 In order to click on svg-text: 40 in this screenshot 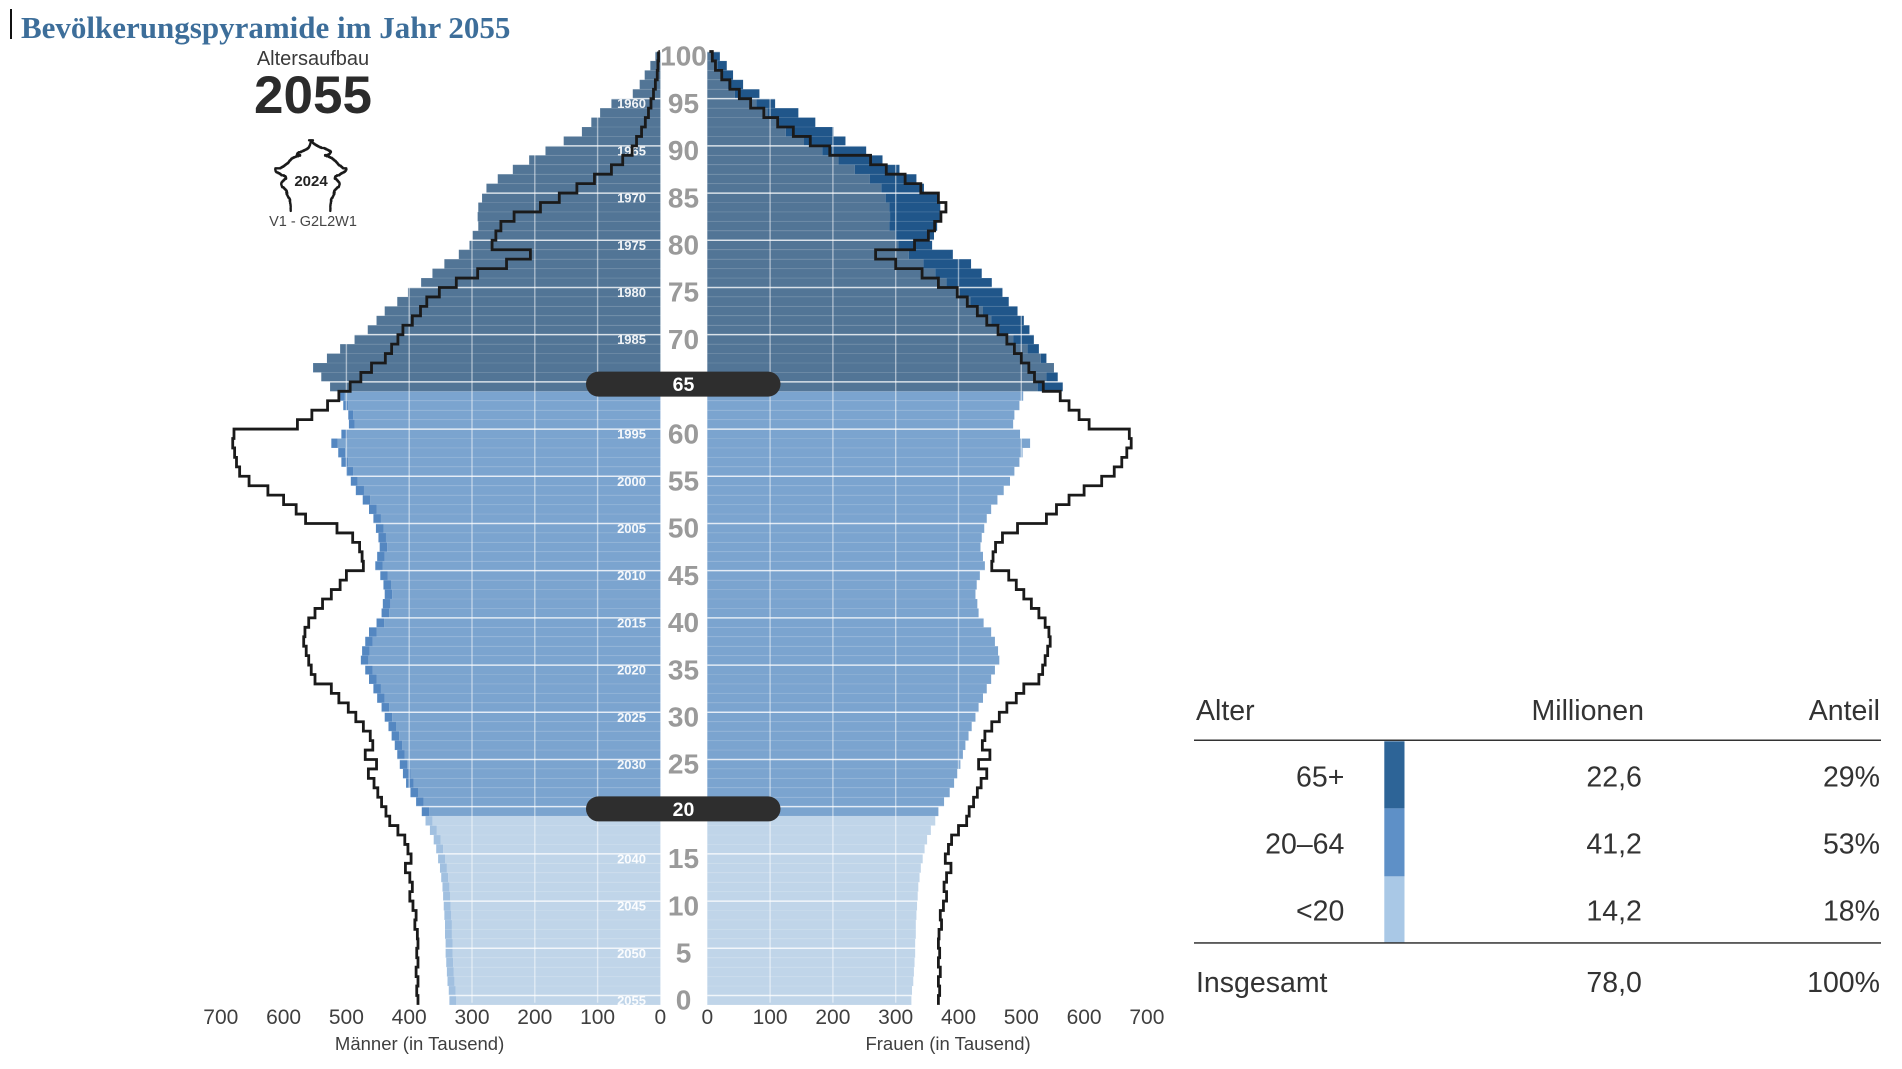, I will do `click(683, 622)`.